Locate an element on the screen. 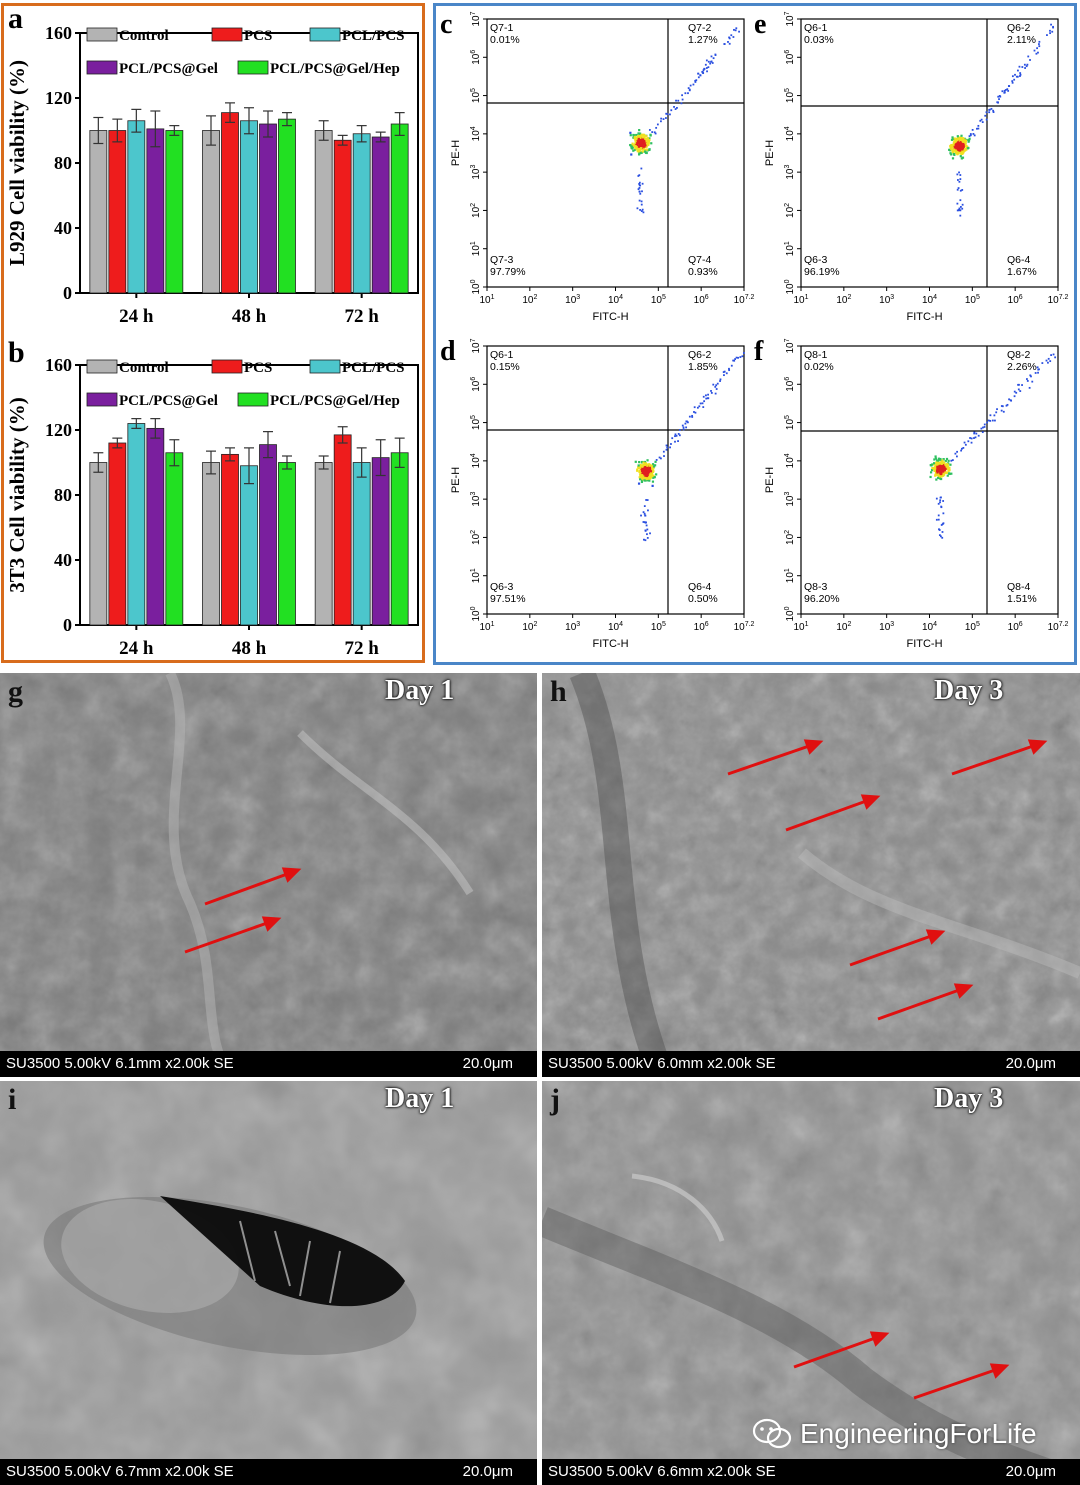  y-tick-label: 106 is located at coordinates (476, 384).